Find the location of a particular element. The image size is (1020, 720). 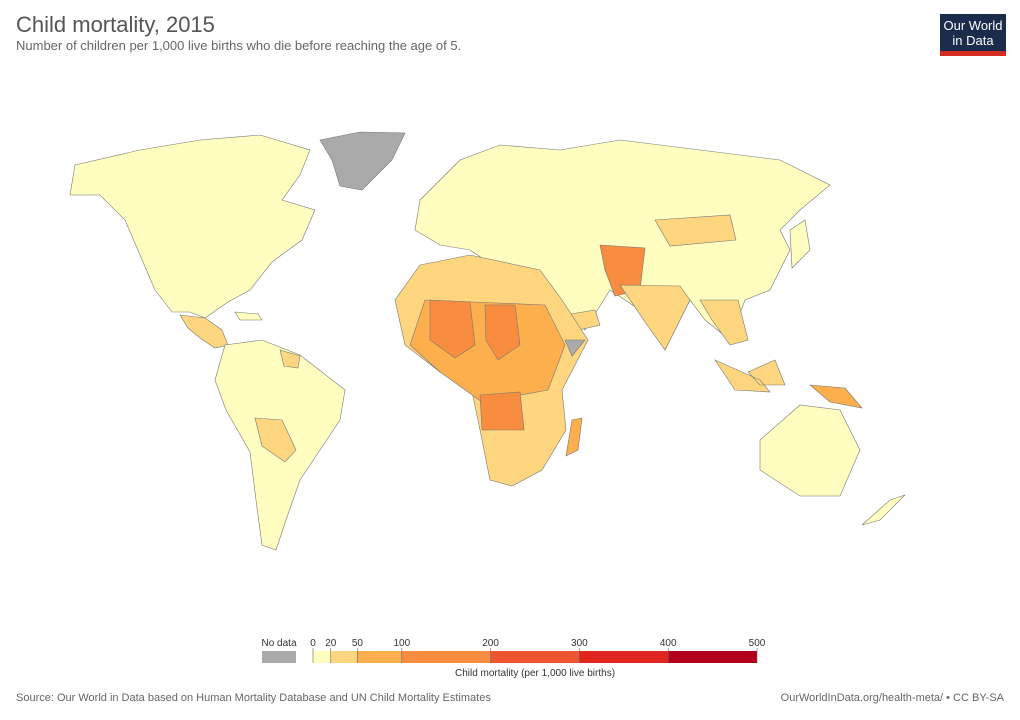

guyana is located at coordinates (290, 359).